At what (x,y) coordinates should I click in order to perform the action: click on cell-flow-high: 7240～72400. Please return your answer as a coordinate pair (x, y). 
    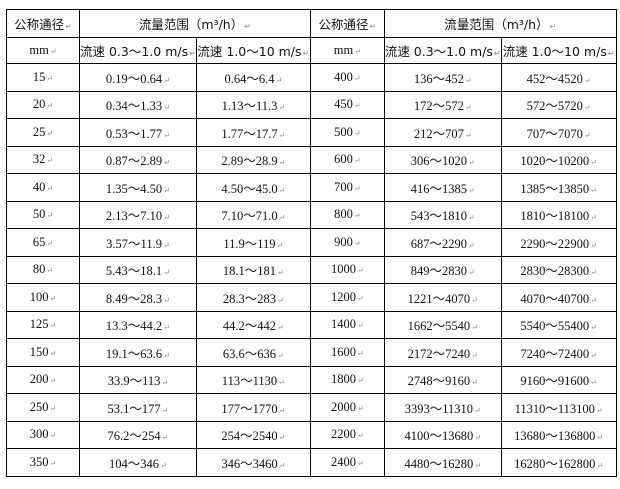
    Looking at the image, I should click on (558, 352).